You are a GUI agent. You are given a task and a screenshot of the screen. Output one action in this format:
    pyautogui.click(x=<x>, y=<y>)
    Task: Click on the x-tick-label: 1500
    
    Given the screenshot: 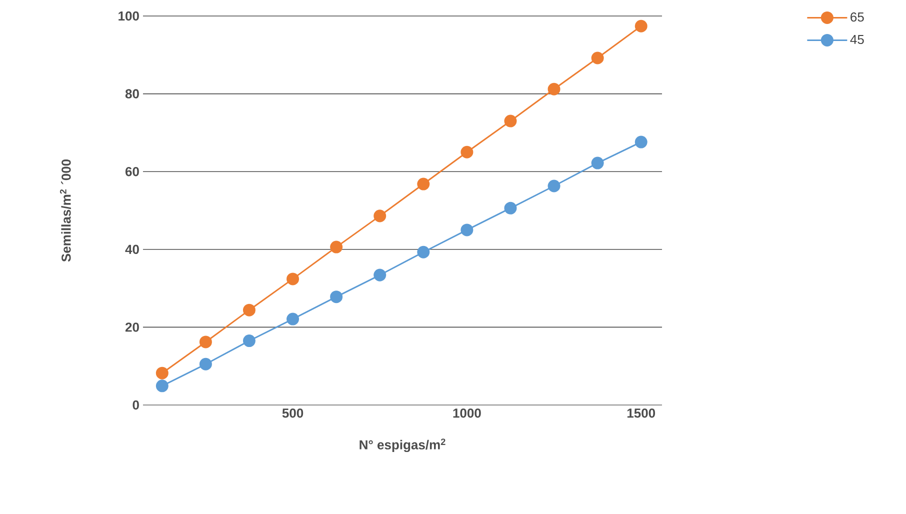 What is the action you would take?
    pyautogui.click(x=641, y=413)
    